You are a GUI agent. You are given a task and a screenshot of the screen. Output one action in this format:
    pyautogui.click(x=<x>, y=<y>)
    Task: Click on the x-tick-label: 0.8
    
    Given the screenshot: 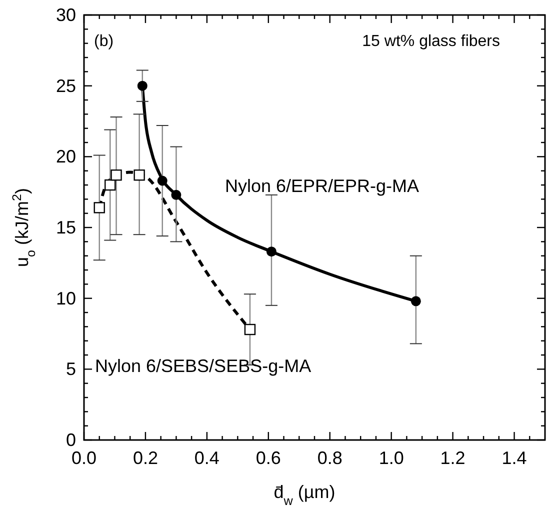 What is the action you would take?
    pyautogui.click(x=329, y=458)
    